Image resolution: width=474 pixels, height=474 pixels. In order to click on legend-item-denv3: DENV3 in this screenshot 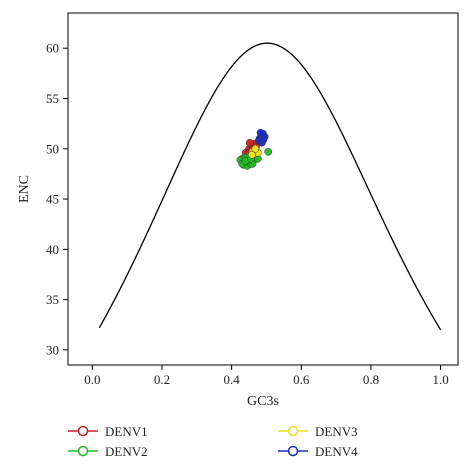, I will do `click(318, 431)`.